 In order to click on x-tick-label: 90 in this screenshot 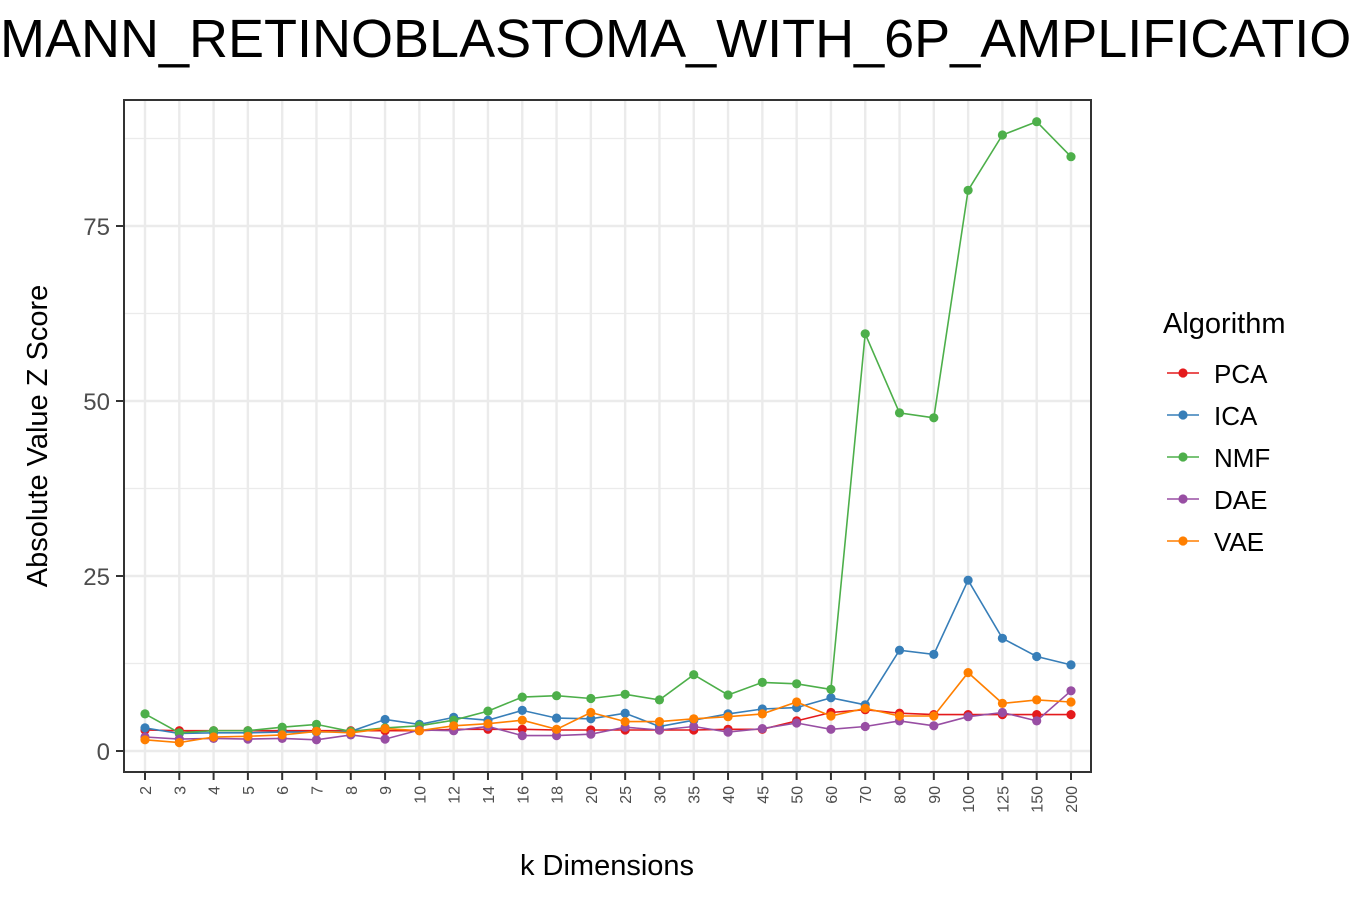, I will do `click(935, 795)`.